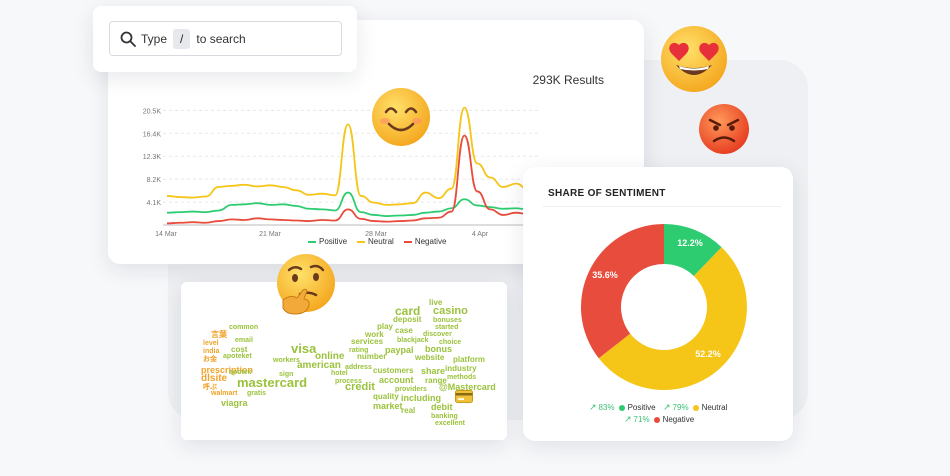  What do you see at coordinates (467, 387) in the screenshot?
I see `wordcloud-word: @Mastercard` at bounding box center [467, 387].